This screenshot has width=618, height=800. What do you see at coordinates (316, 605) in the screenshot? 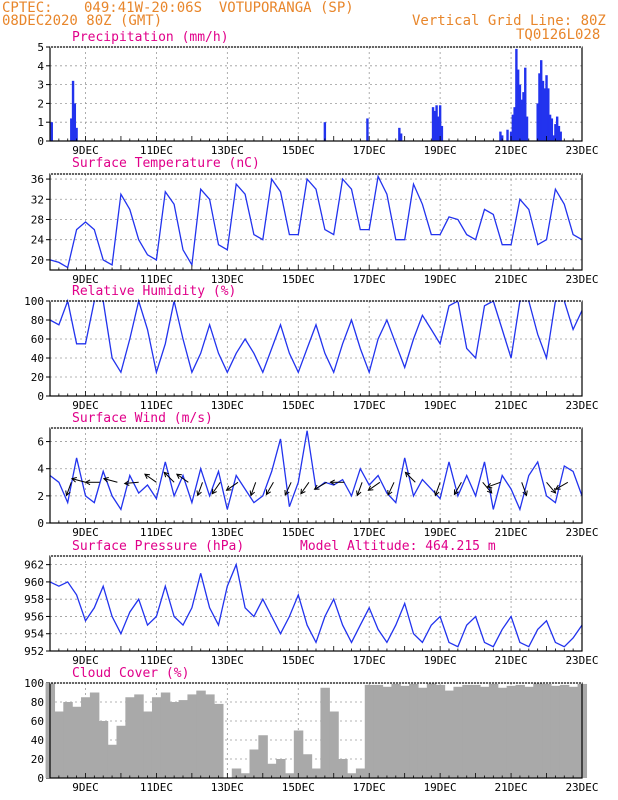
I see `pres-series-line` at bounding box center [316, 605].